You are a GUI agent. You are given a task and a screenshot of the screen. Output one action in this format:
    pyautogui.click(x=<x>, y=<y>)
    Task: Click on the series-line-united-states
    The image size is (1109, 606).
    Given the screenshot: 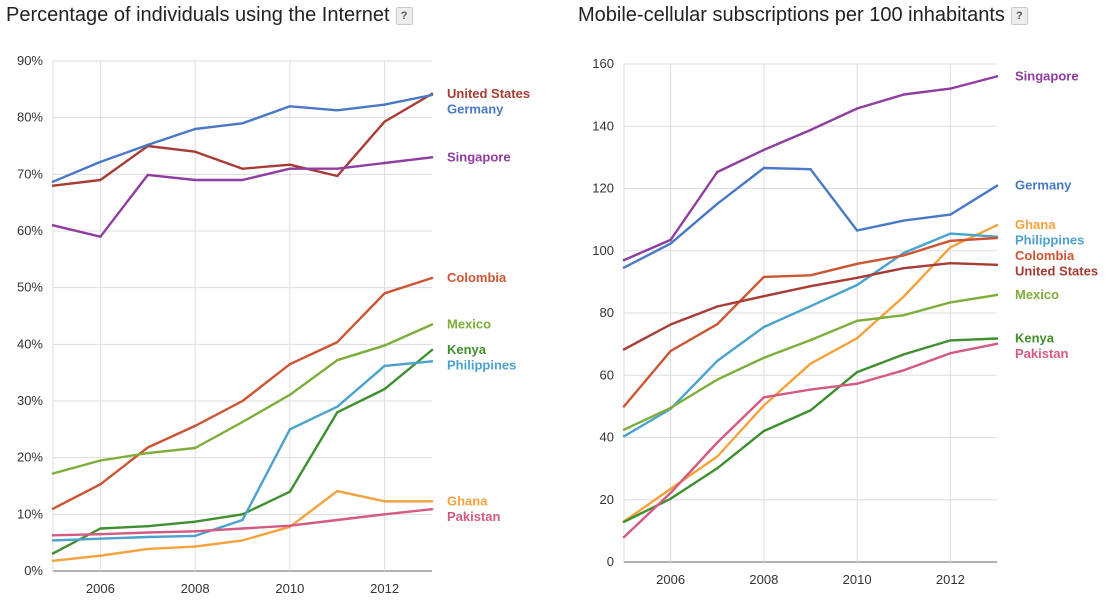 What is the action you would take?
    pyautogui.click(x=242, y=139)
    